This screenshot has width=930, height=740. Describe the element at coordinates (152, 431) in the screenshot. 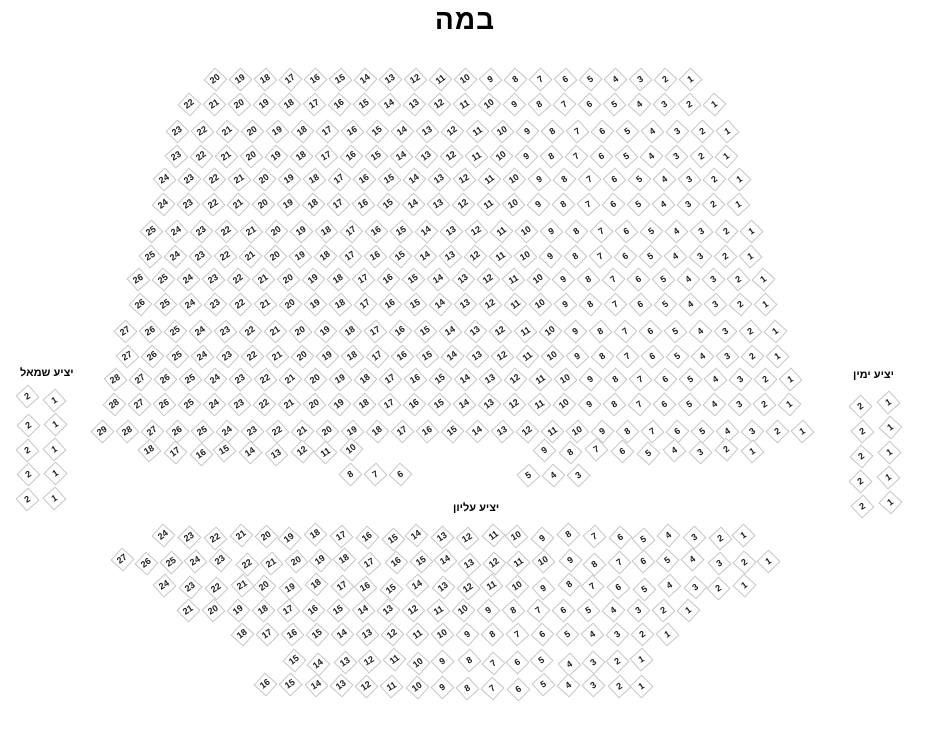

I see `seat: 27` at that location.